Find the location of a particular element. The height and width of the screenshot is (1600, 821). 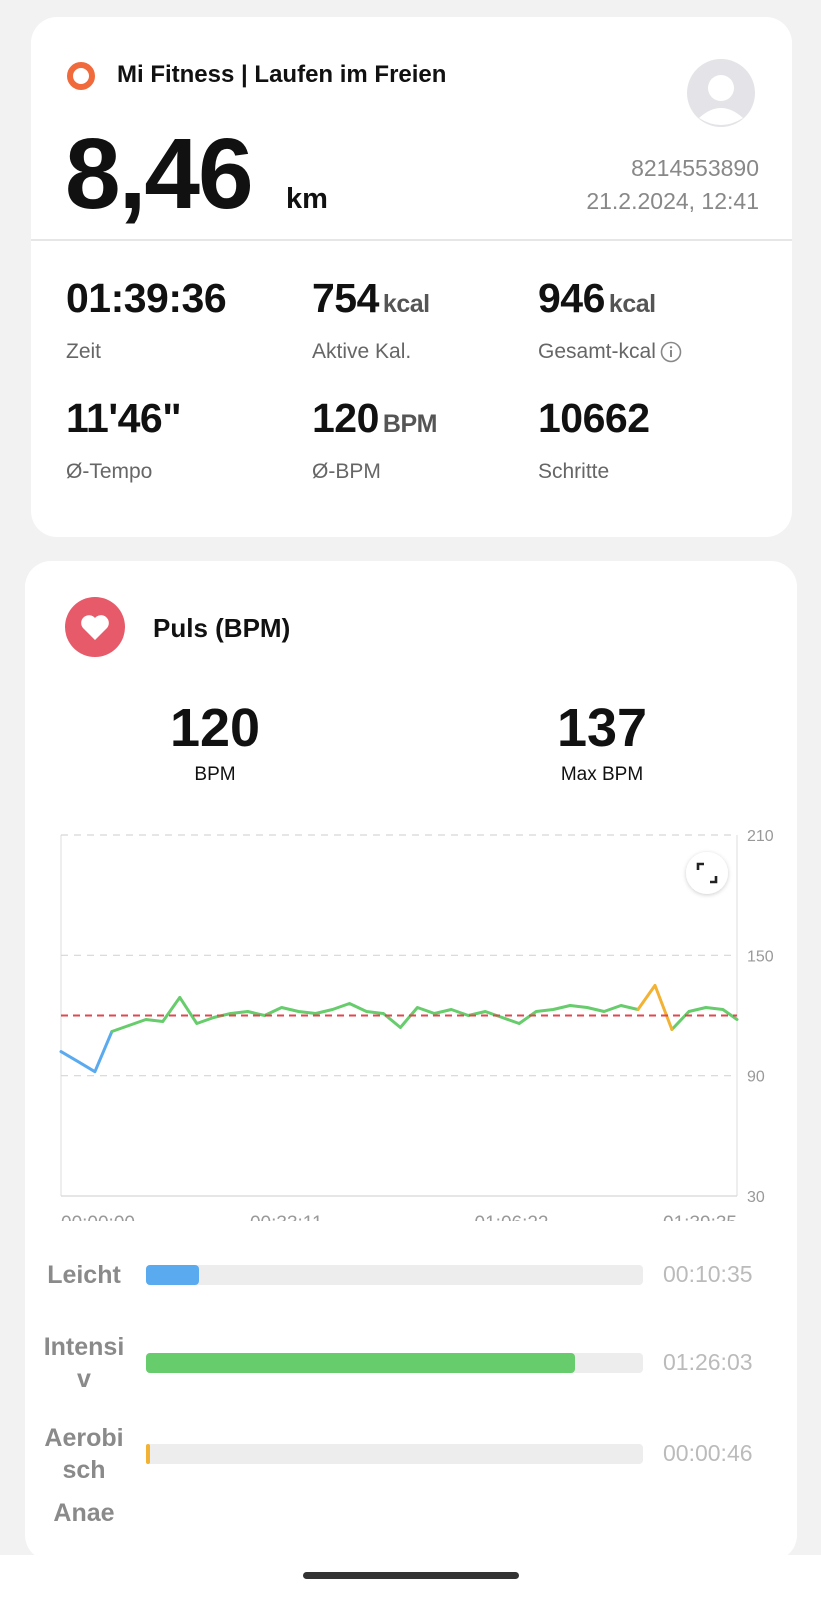

stat-label-text: Aktive Kal. is located at coordinates (362, 351).